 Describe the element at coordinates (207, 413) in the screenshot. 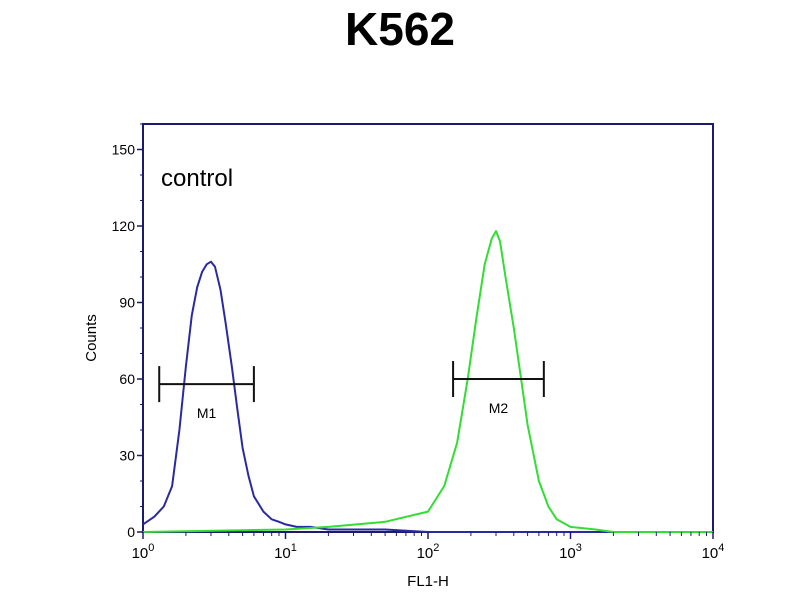

I see `gate-label: M1` at that location.